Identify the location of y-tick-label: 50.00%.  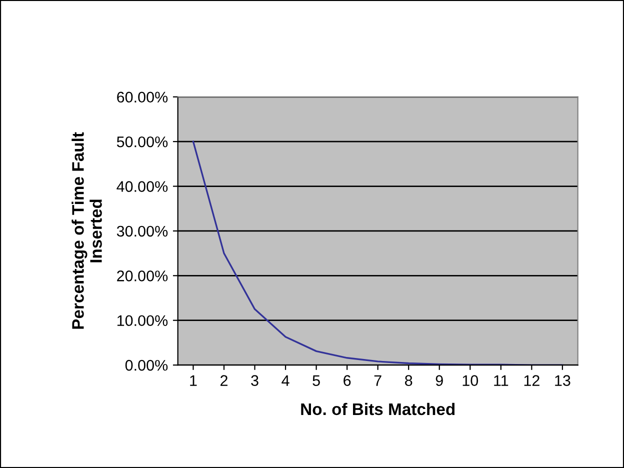
(142, 142).